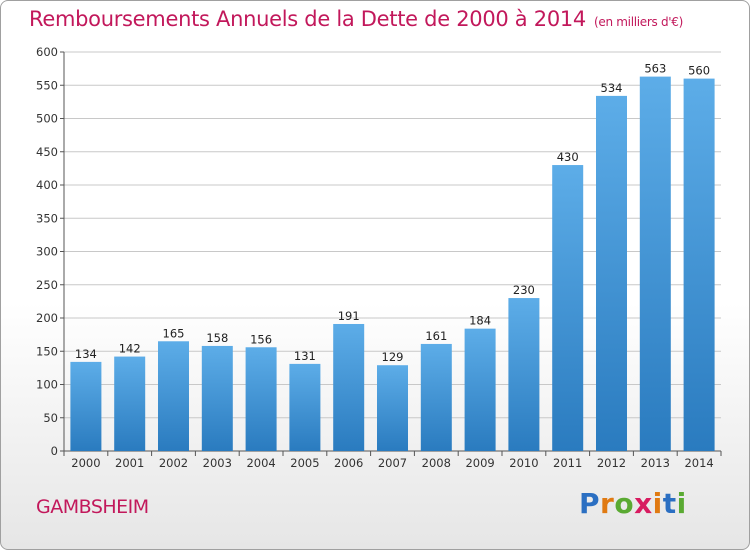 This screenshot has width=750, height=550. I want to click on data-label-2000: 134, so click(86, 354).